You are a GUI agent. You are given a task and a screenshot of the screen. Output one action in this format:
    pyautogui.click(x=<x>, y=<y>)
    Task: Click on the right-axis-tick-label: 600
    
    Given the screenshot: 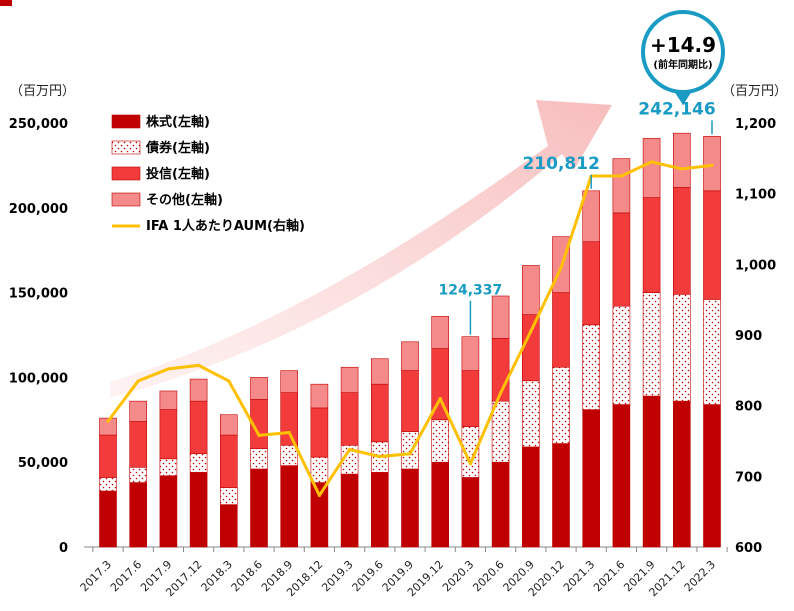 What is the action you would take?
    pyautogui.click(x=748, y=548)
    